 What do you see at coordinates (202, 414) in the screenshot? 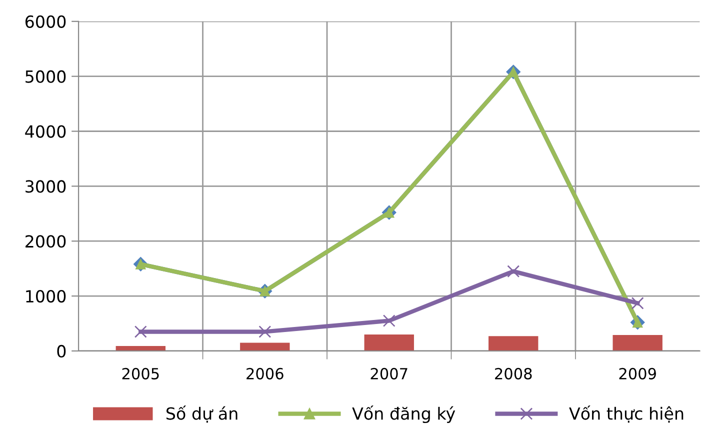
I see `legend-label: Số dự án` at bounding box center [202, 414].